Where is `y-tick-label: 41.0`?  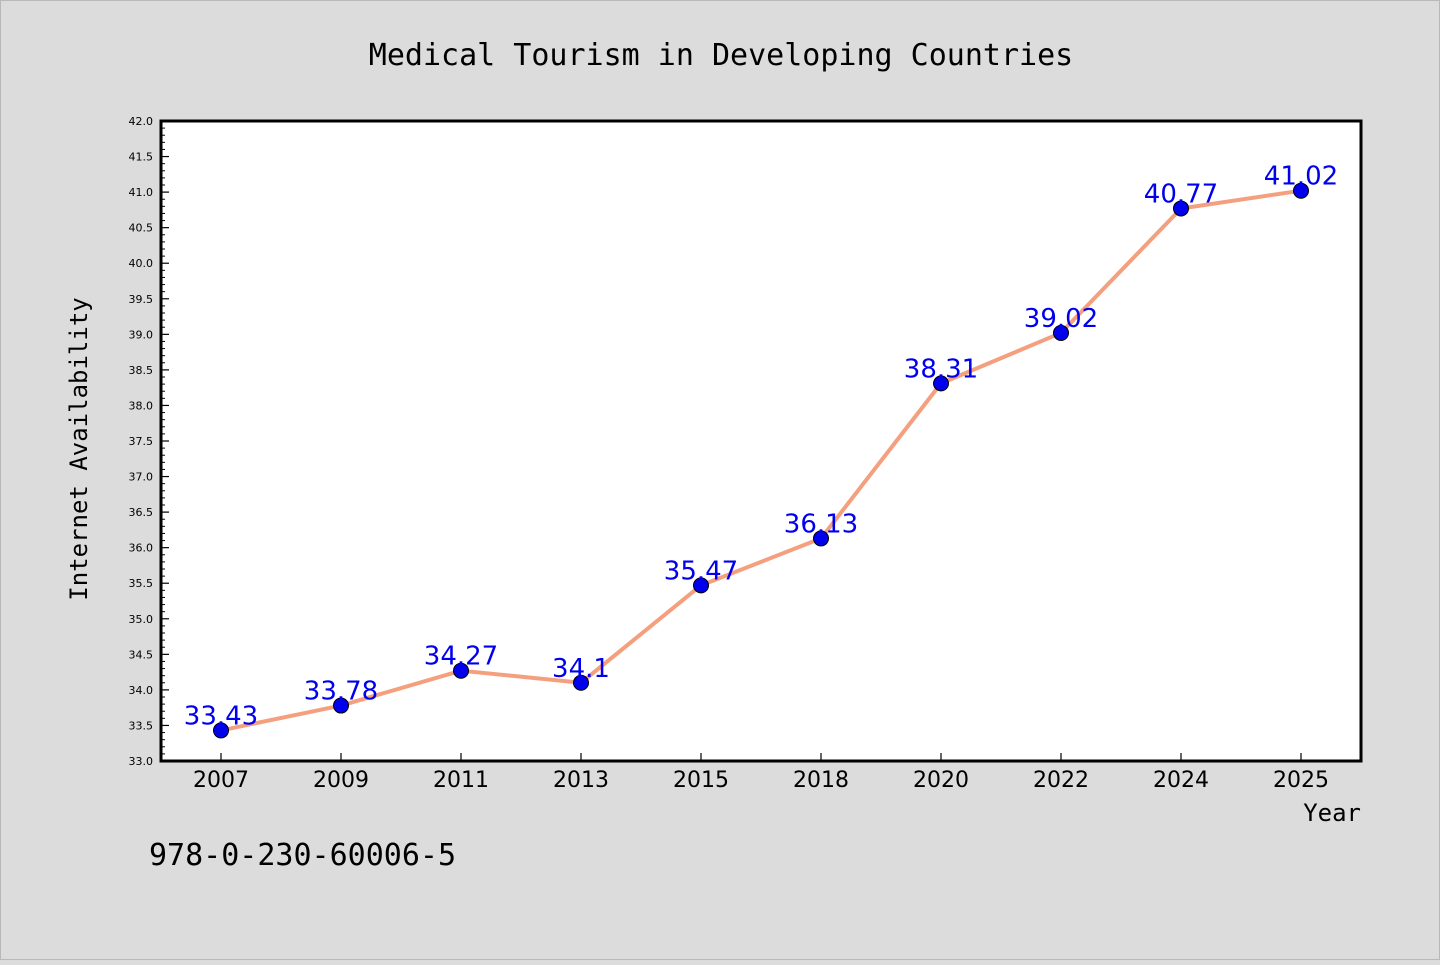
y-tick-label: 41.0 is located at coordinates (141, 192).